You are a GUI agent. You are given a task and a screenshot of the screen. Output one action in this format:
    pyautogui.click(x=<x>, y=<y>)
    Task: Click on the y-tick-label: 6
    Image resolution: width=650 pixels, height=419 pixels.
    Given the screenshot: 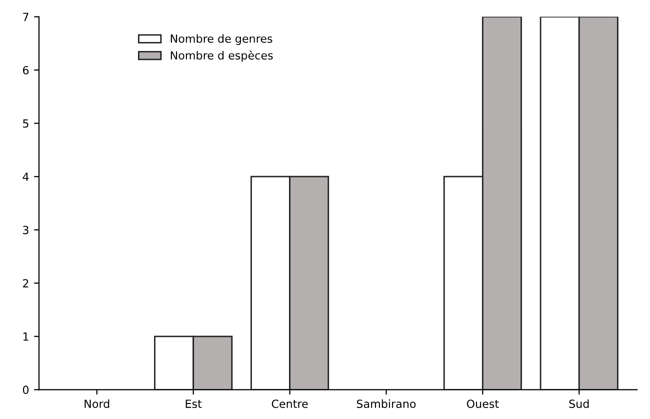 What is the action you would take?
    pyautogui.click(x=25, y=70)
    